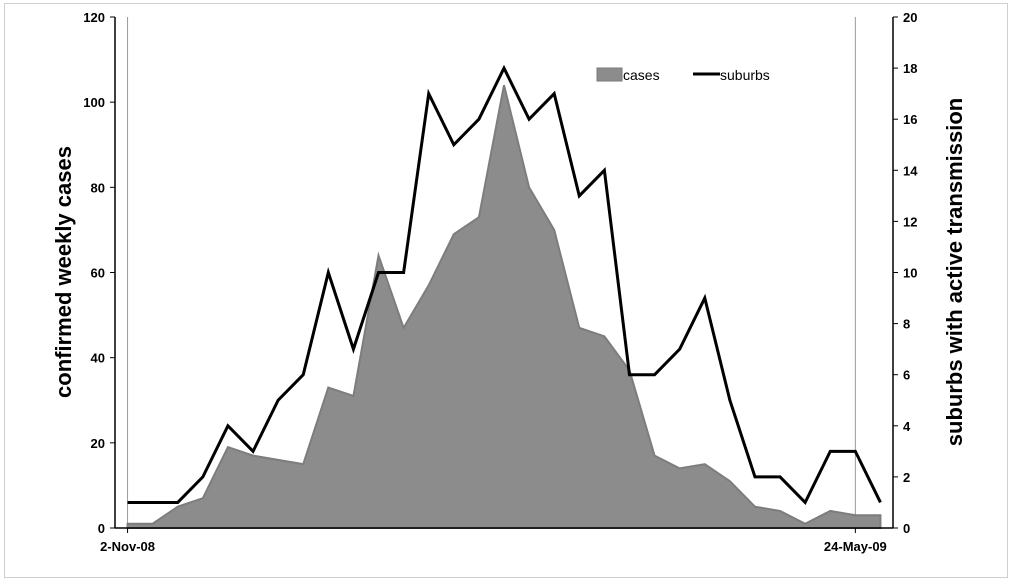  I want to click on y2-tick-label: 18, so click(910, 68).